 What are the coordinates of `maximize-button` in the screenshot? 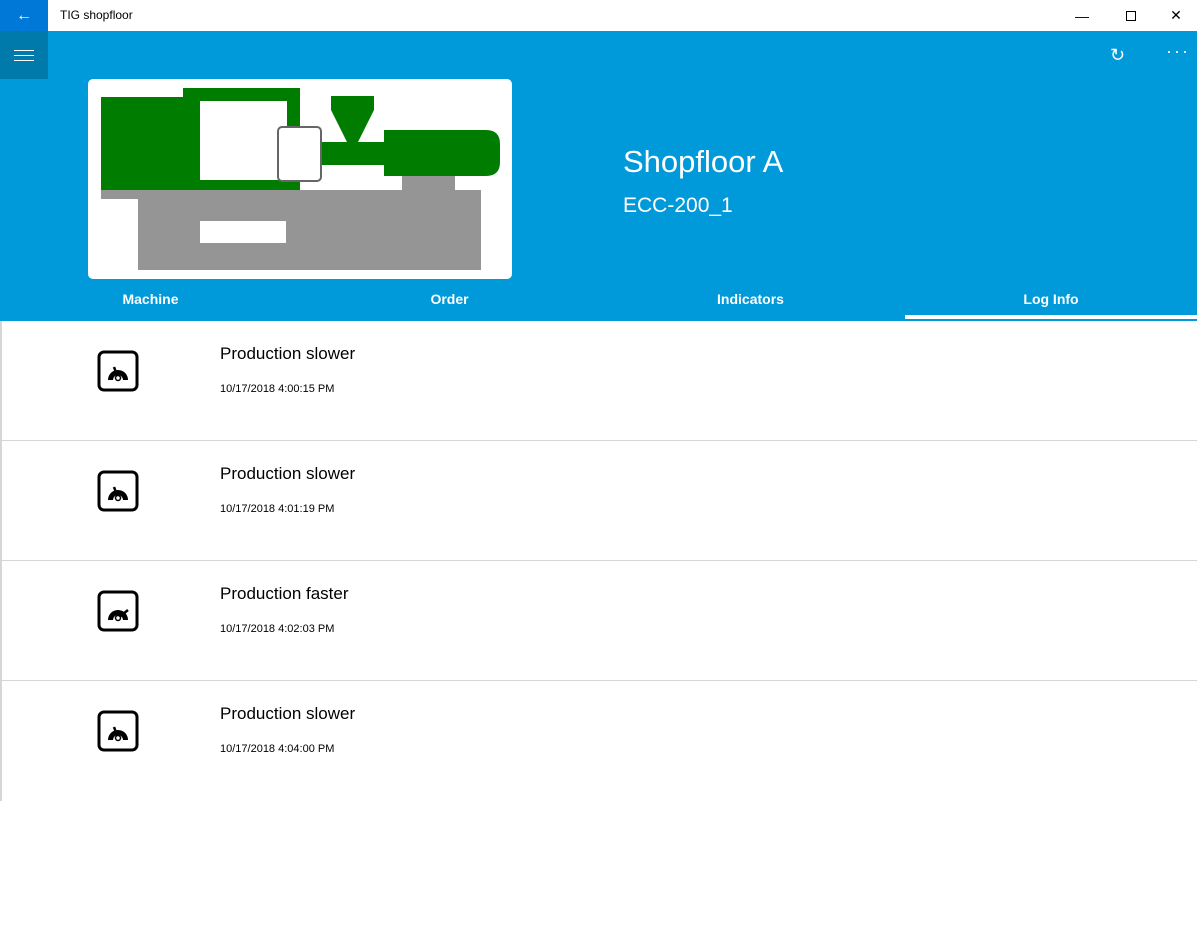 It's located at (1131, 15).